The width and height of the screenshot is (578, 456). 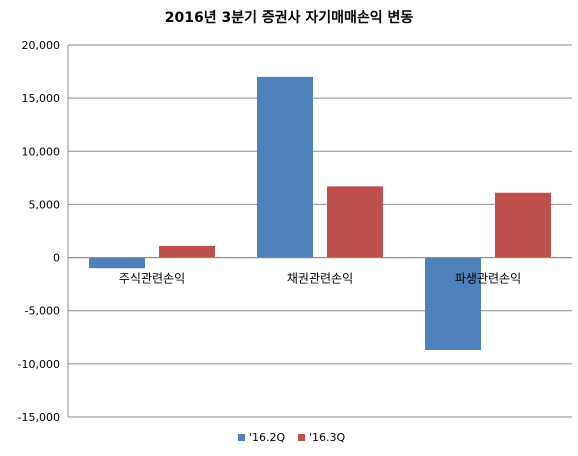 What do you see at coordinates (39, 417) in the screenshot?
I see `y-tick-label: -15,000` at bounding box center [39, 417].